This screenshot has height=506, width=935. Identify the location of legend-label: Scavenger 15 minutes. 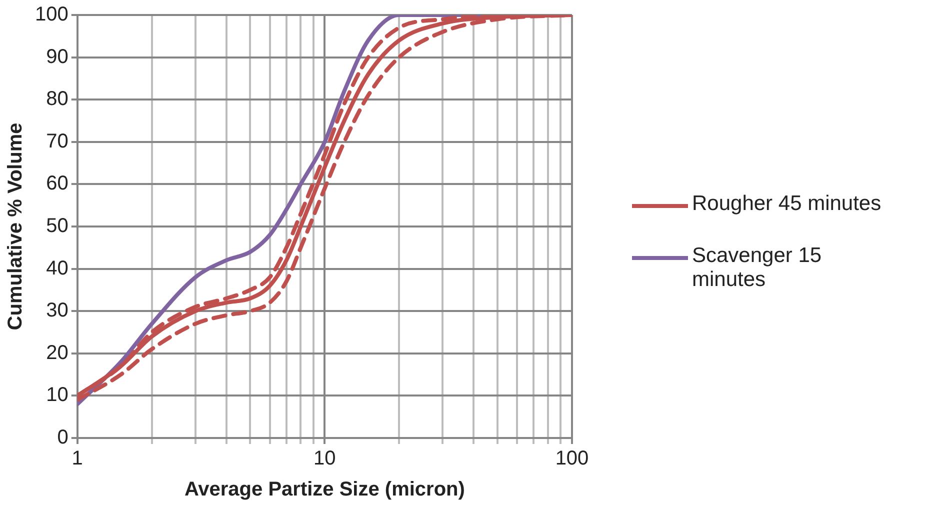
(757, 268).